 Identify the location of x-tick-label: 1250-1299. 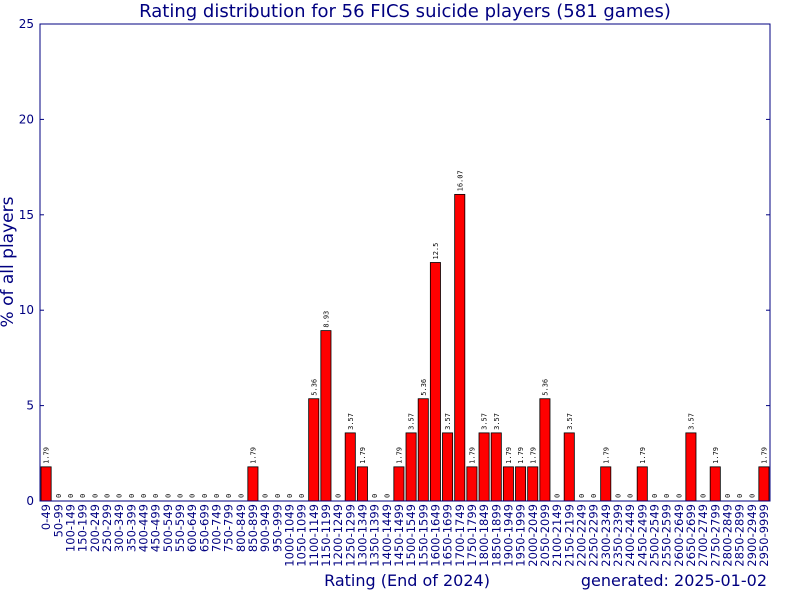
(350, 535).